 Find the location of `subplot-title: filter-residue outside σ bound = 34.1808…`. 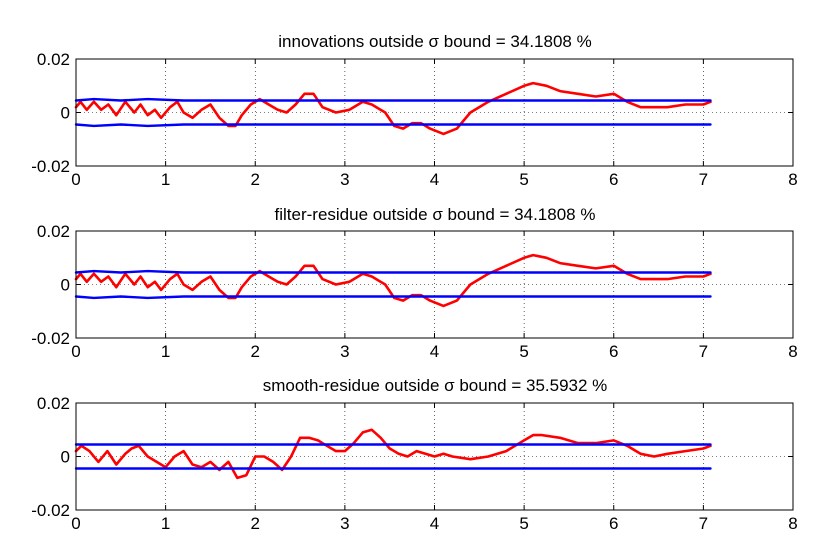

subplot-title: filter-residue outside σ bound = 34.1808… is located at coordinates (435, 214).